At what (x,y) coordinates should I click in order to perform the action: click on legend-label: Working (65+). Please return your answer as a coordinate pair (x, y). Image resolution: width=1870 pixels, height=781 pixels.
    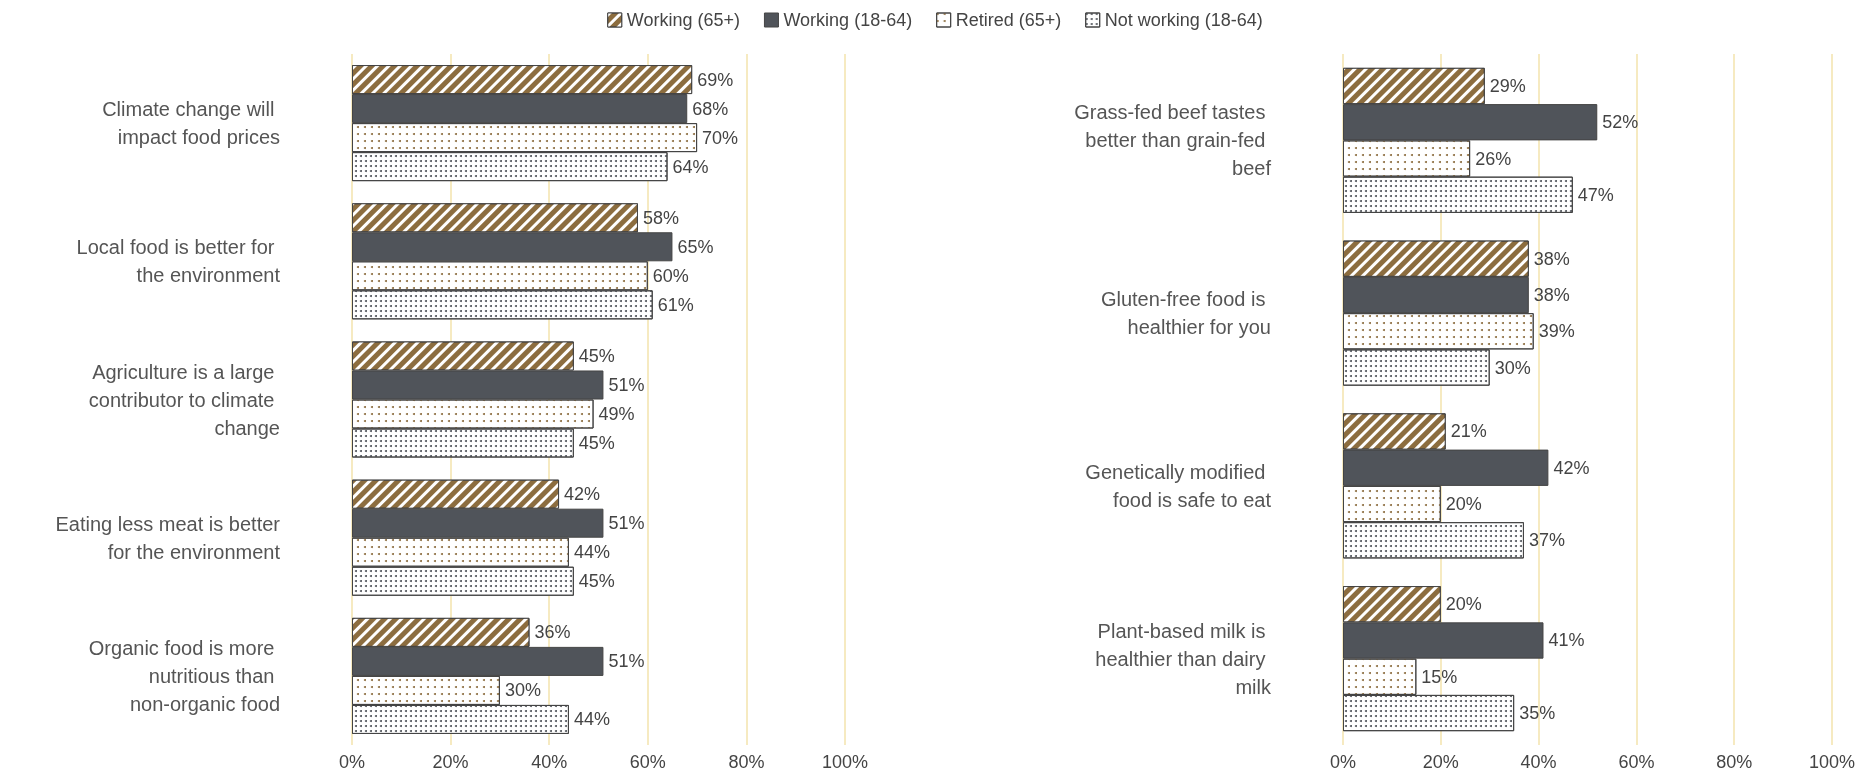
    Looking at the image, I should click on (683, 20).